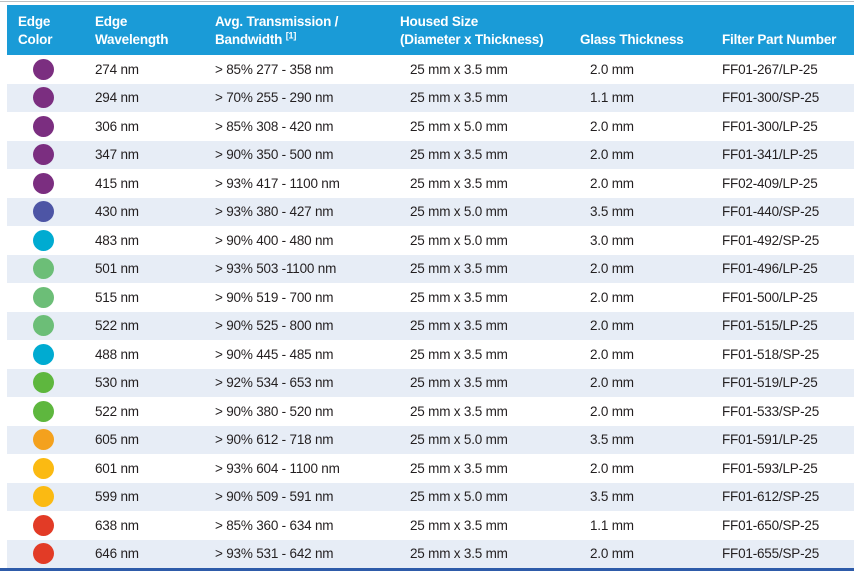 This screenshot has width=854, height=573. What do you see at coordinates (770, 440) in the screenshot?
I see `part-number-cell: FF01-591/LP-25` at bounding box center [770, 440].